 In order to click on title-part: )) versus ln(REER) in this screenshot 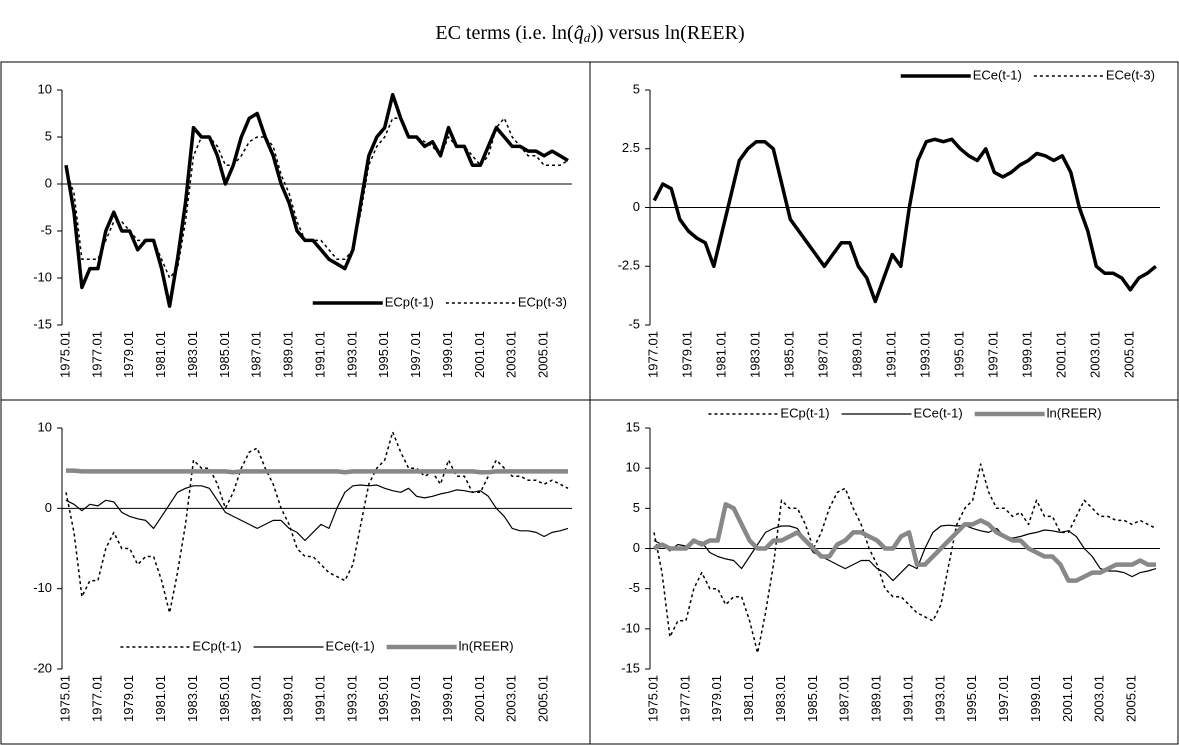, I will do `click(667, 33)`.